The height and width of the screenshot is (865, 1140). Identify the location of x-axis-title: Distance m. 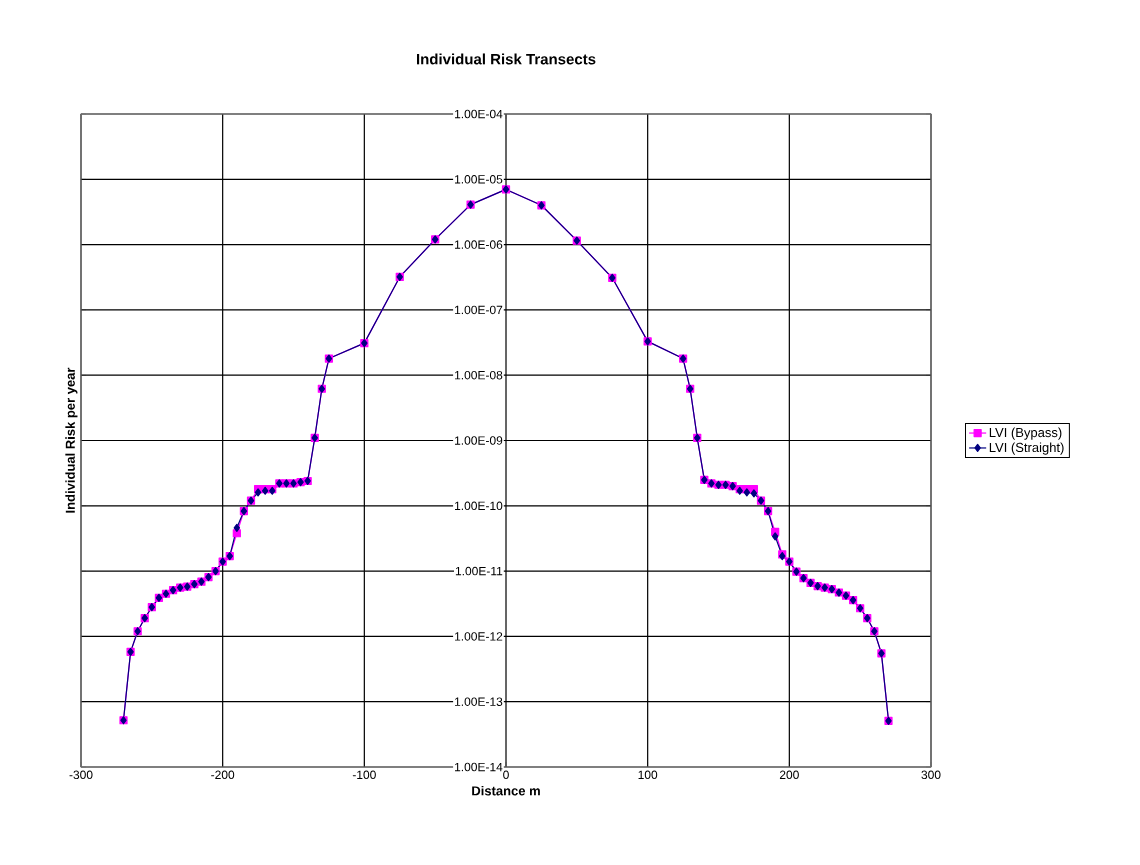
(506, 790).